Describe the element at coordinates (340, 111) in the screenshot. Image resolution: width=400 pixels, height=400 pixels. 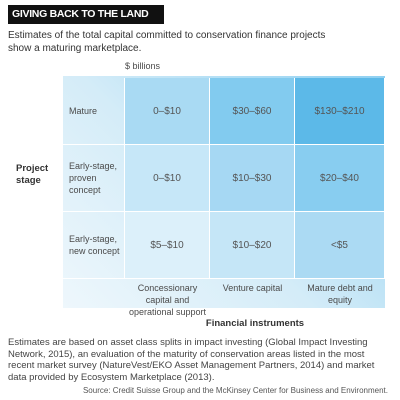
I see `cell: $130–$210` at that location.